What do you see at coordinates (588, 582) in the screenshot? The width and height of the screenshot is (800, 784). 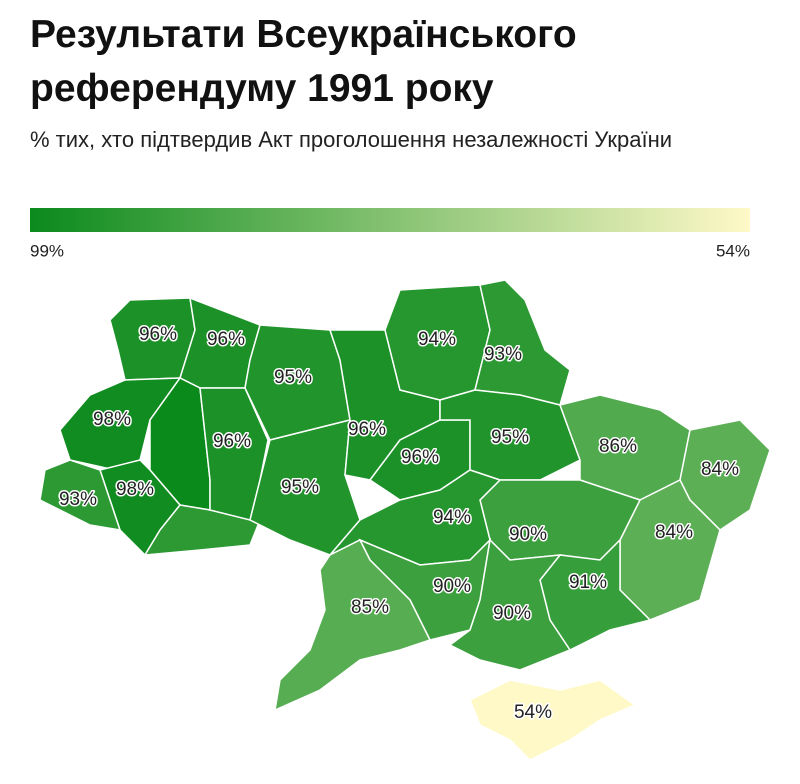 I see `region-label: 91%` at bounding box center [588, 582].